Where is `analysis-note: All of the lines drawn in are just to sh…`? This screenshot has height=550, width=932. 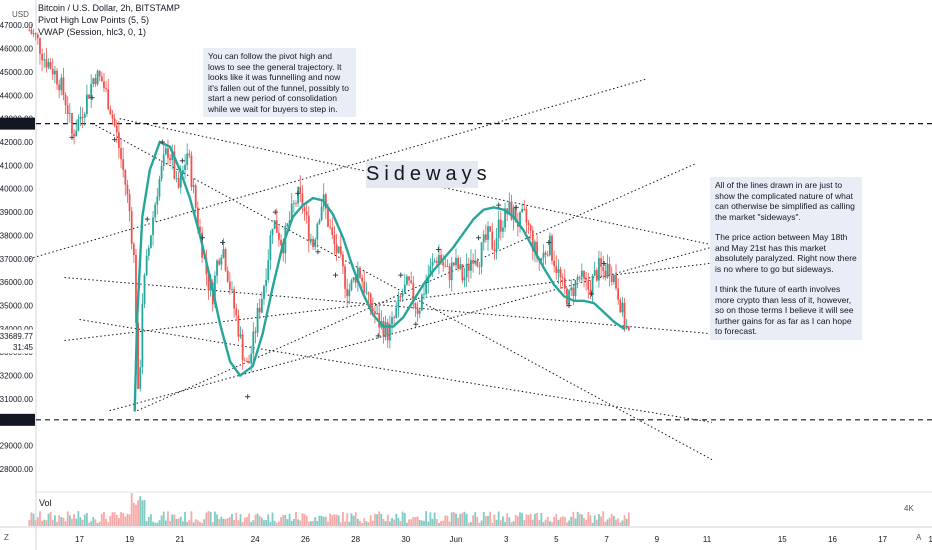
analysis-note: All of the lines drawn in are just to sh… is located at coordinates (786, 258).